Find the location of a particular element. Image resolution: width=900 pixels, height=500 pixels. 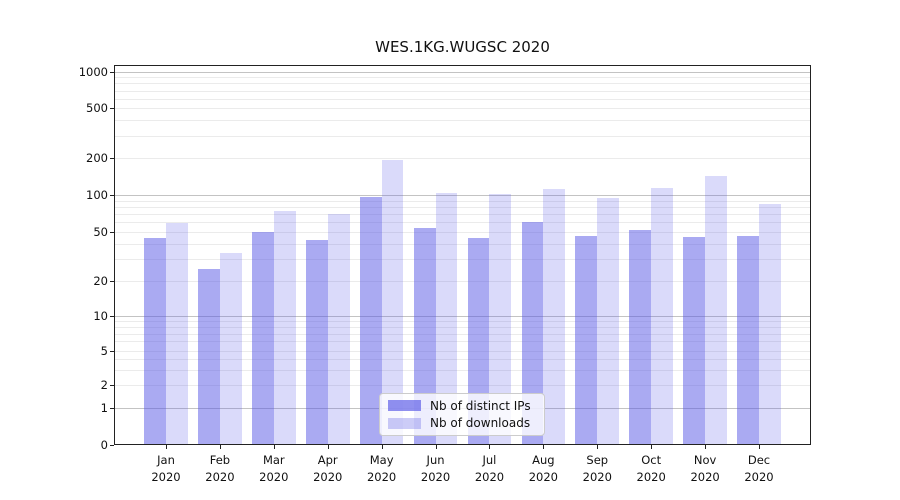

x-tick-label: Sep 2020 is located at coordinates (597, 469).